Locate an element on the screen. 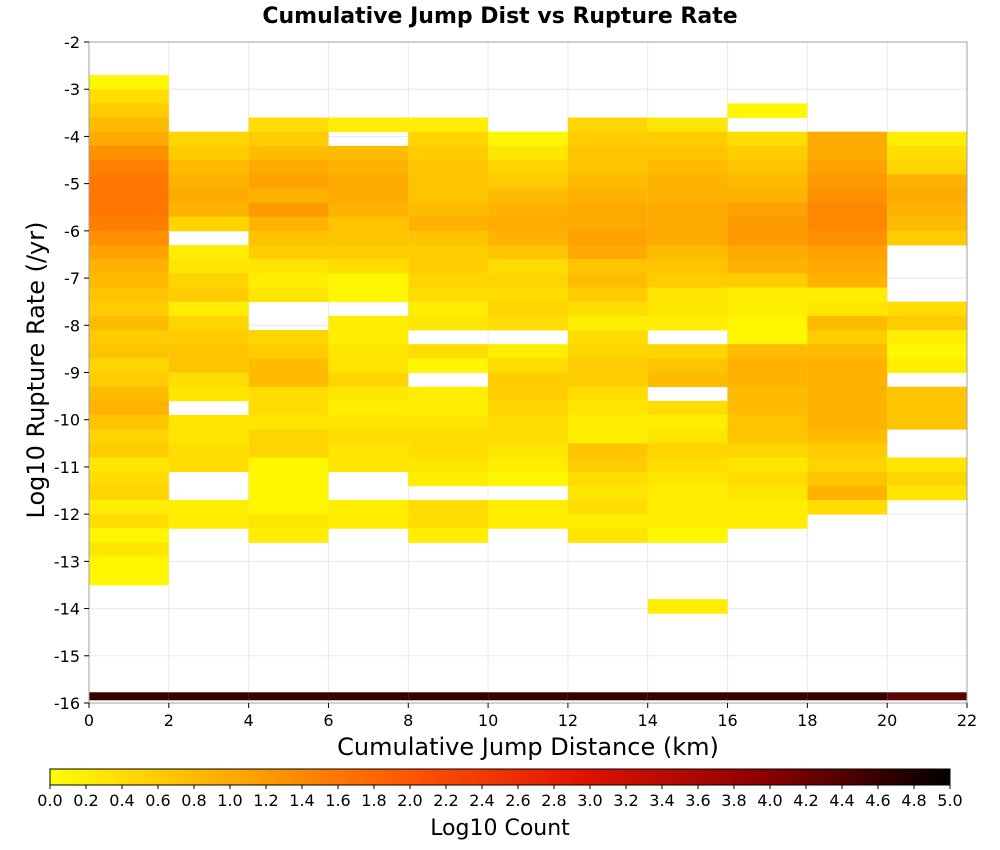 This screenshot has height=850, width=1000. y-tick-label: -9 is located at coordinates (72, 373).